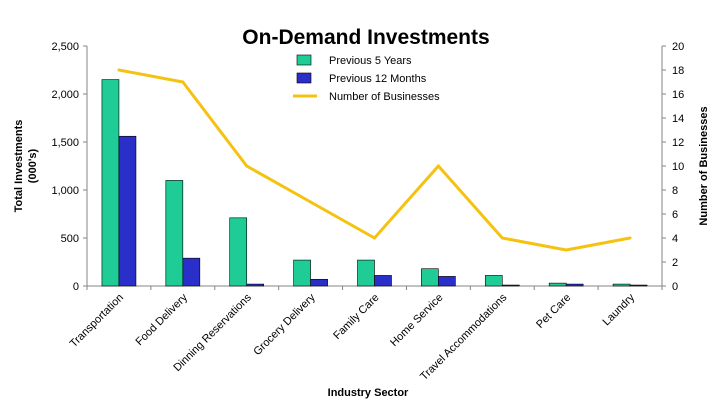 This screenshot has width=725, height=412. I want to click on y2-tick-label: 6, so click(675, 215).